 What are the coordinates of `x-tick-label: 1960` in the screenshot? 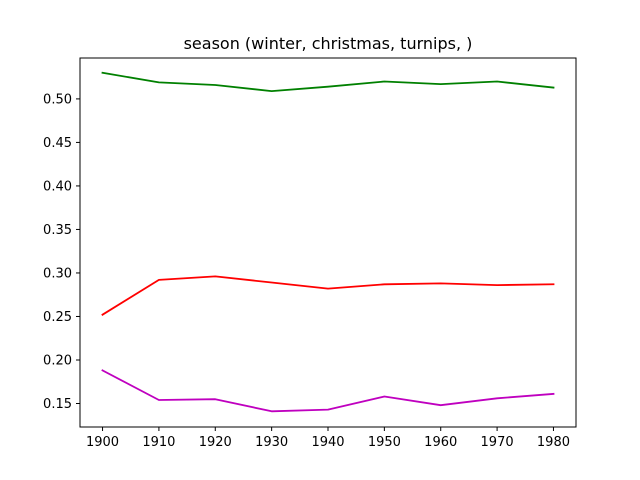 It's located at (440, 442).